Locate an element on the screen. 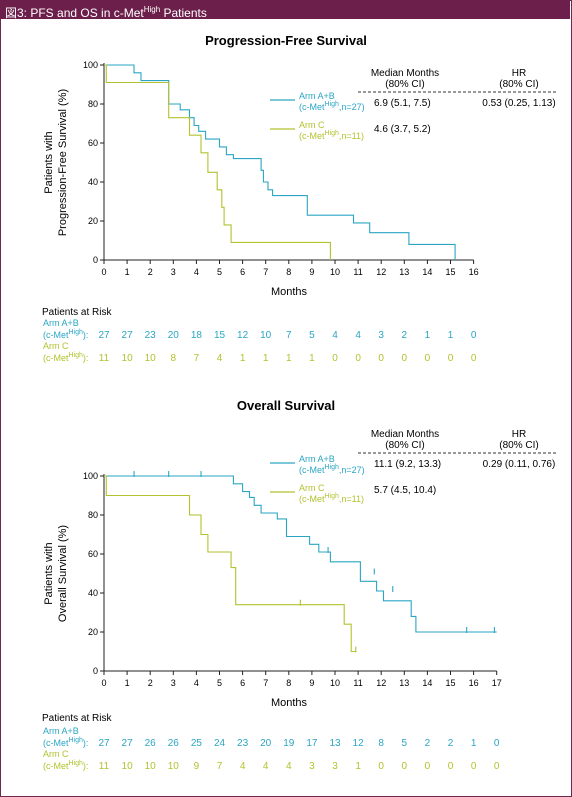 This screenshot has width=572, height=797. y-tick-label: 0 is located at coordinates (95, 671).